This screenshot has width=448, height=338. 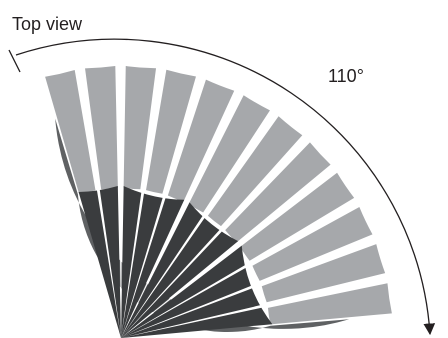 What do you see at coordinates (346, 76) in the screenshot?
I see `angle-label: 110°` at bounding box center [346, 76].